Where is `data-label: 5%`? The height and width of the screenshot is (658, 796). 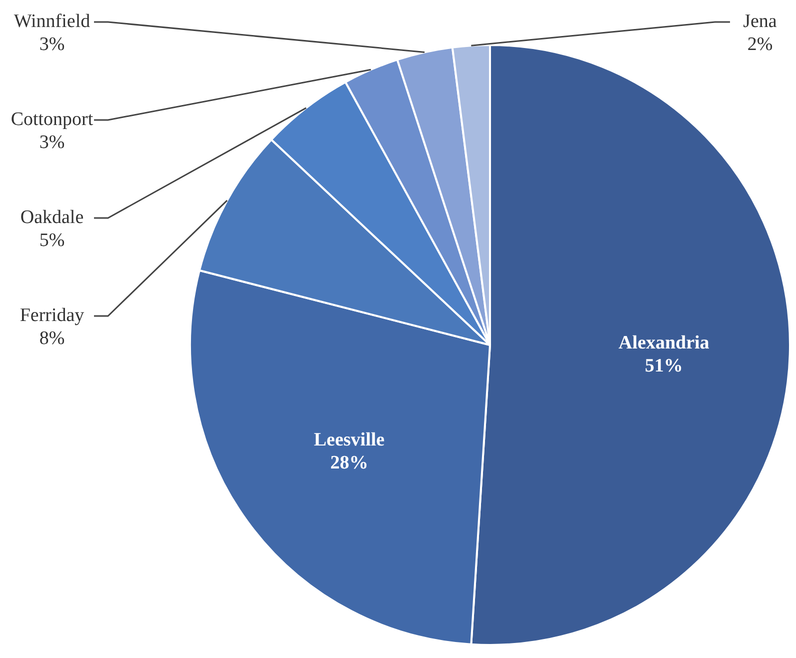 data-label: 5% is located at coordinates (52, 240).